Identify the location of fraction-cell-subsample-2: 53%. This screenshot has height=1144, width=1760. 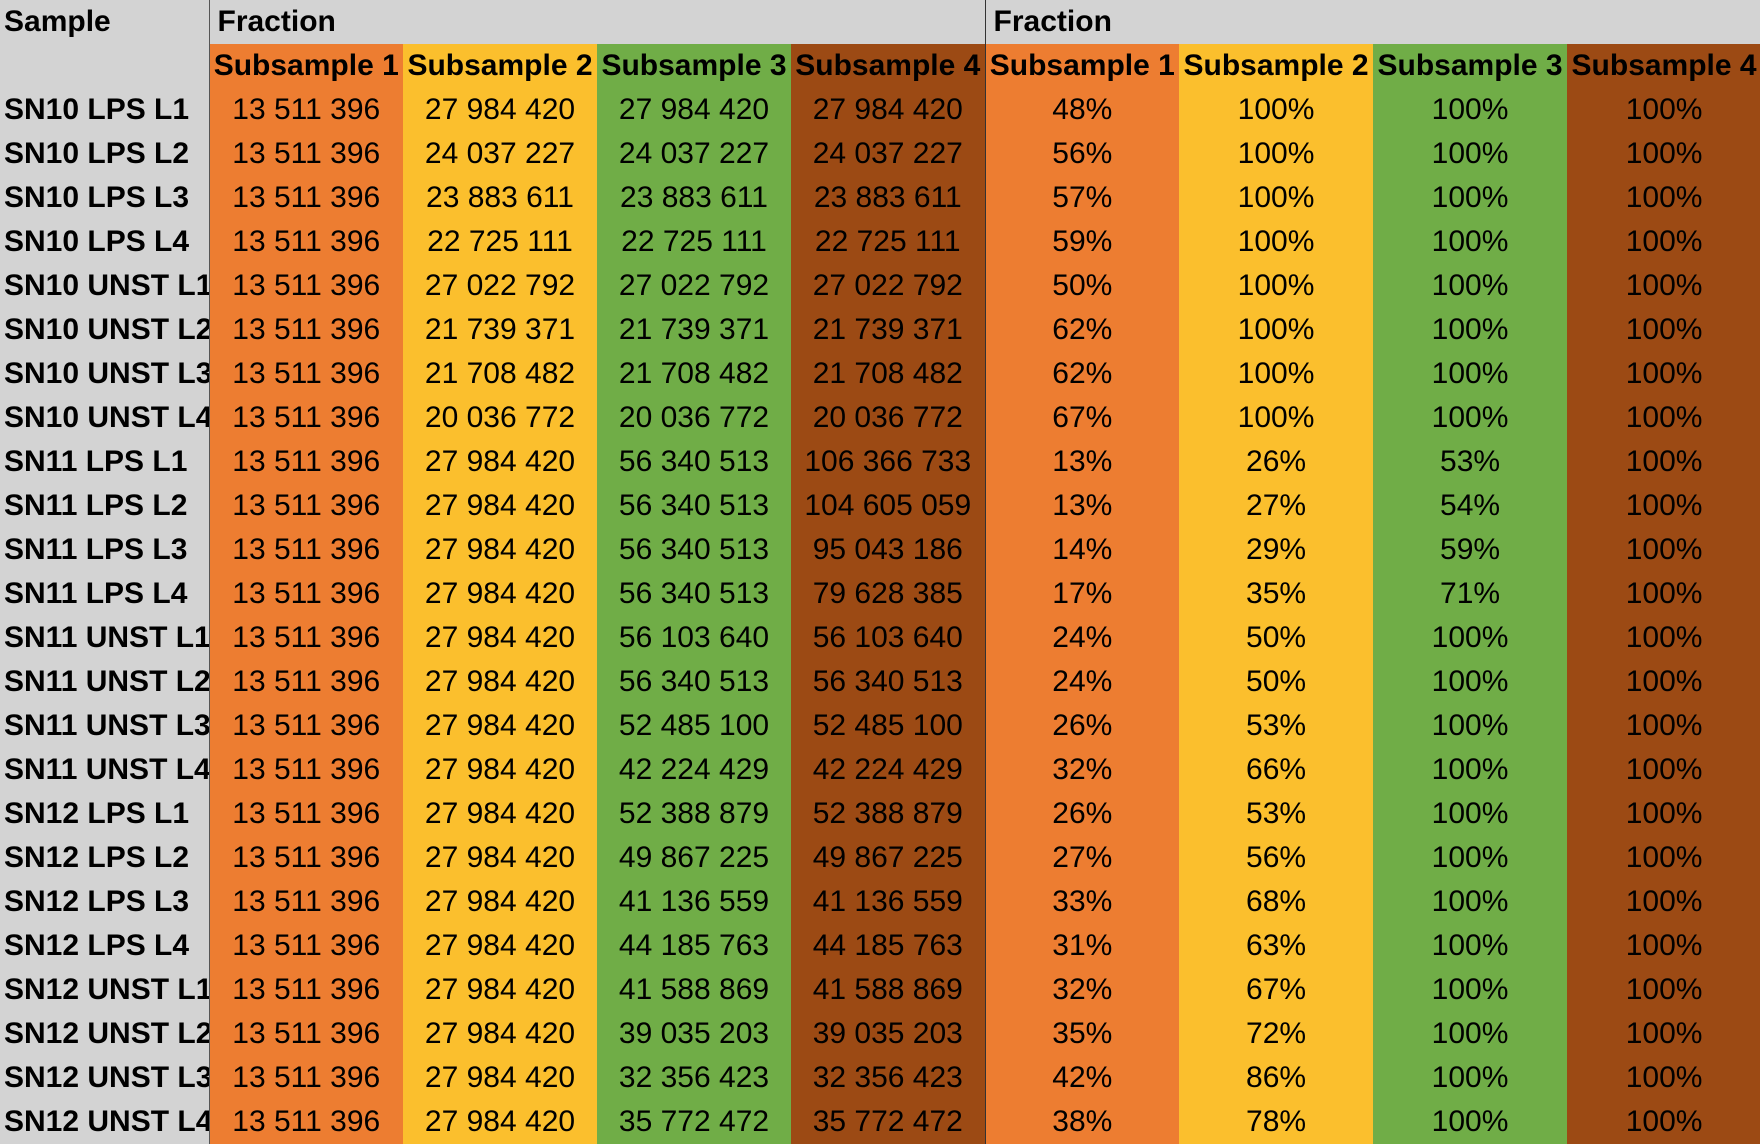
(1276, 814).